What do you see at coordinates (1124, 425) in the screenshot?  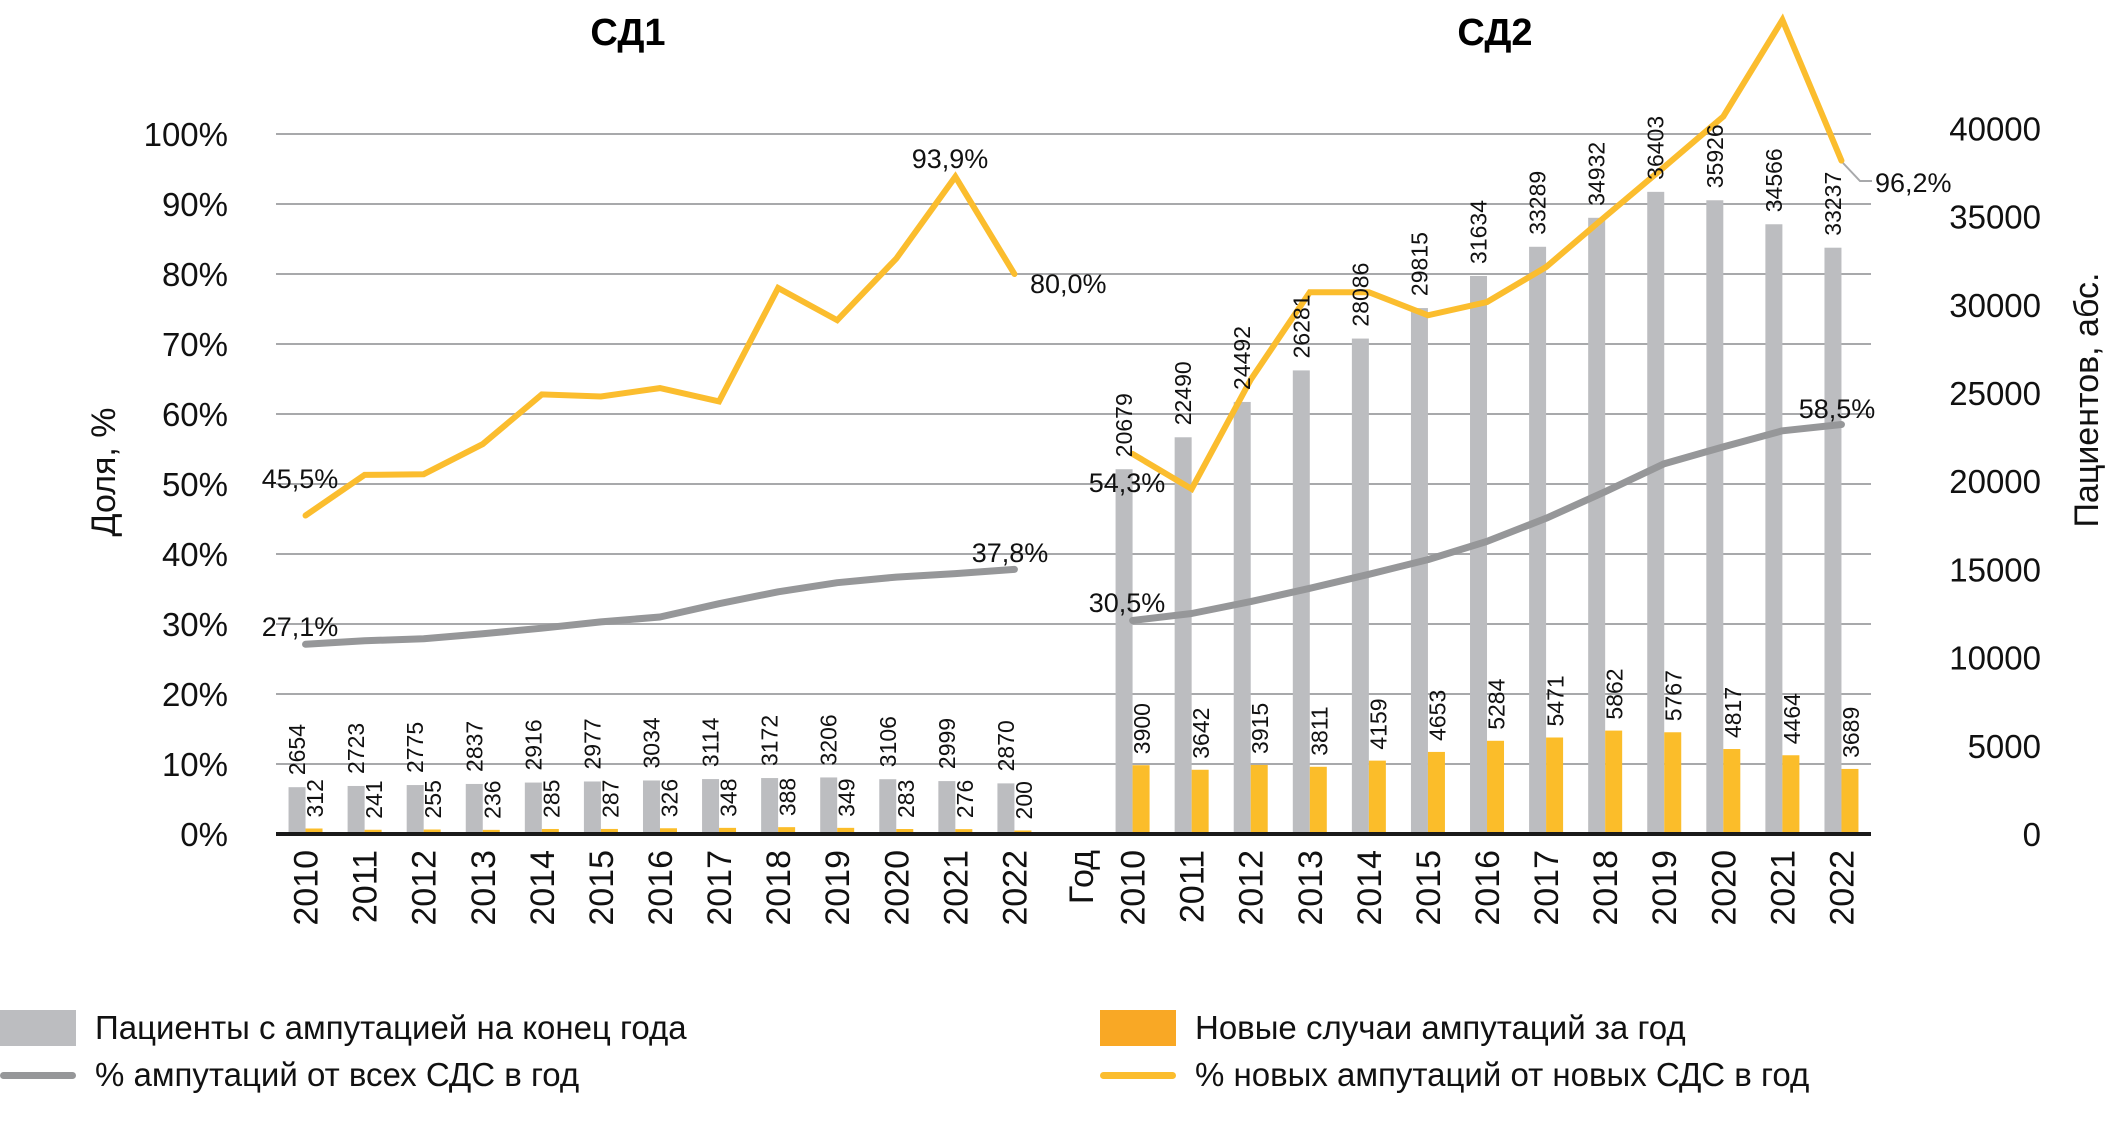 I see `bar-total-value-label: 20679` at bounding box center [1124, 425].